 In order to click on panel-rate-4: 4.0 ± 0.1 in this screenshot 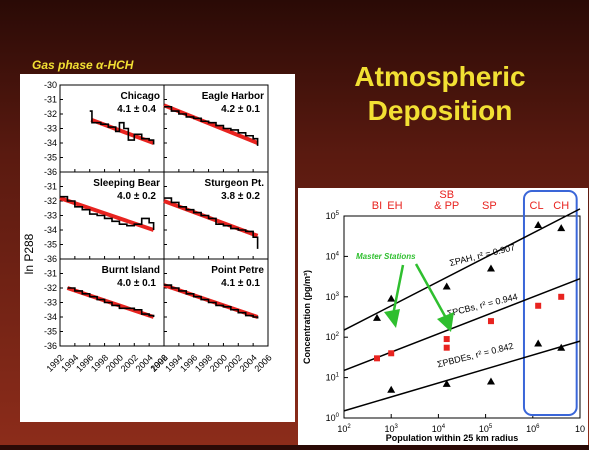, I will do `click(136, 283)`.